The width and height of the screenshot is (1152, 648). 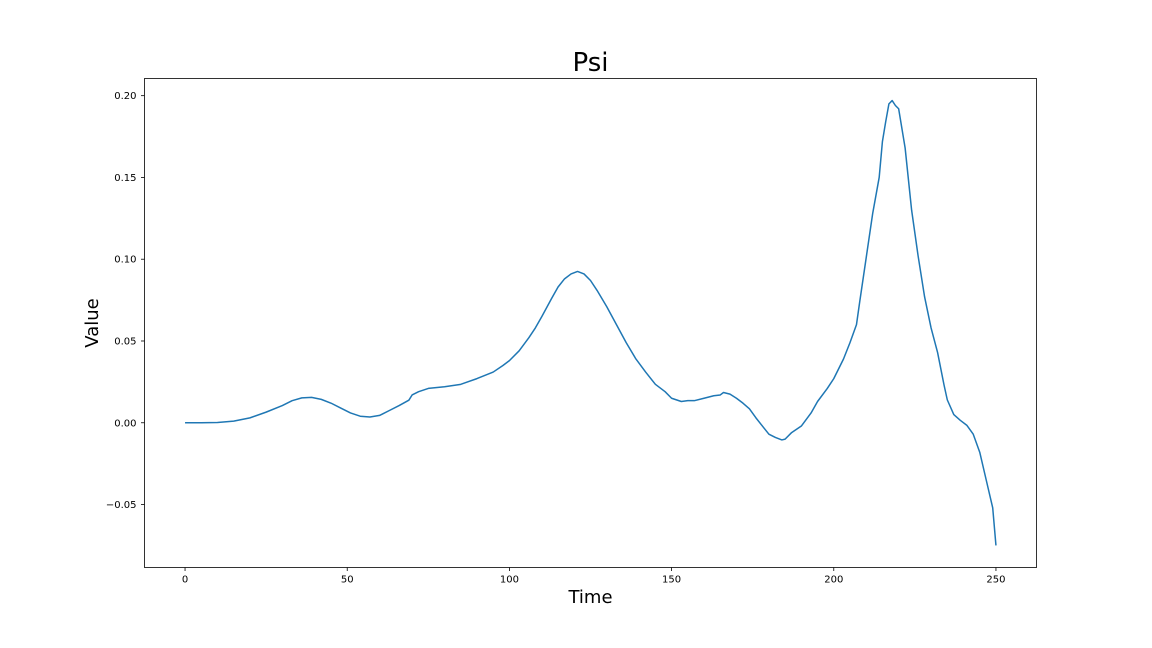 What do you see at coordinates (671, 580) in the screenshot?
I see `x-tick-label: 150` at bounding box center [671, 580].